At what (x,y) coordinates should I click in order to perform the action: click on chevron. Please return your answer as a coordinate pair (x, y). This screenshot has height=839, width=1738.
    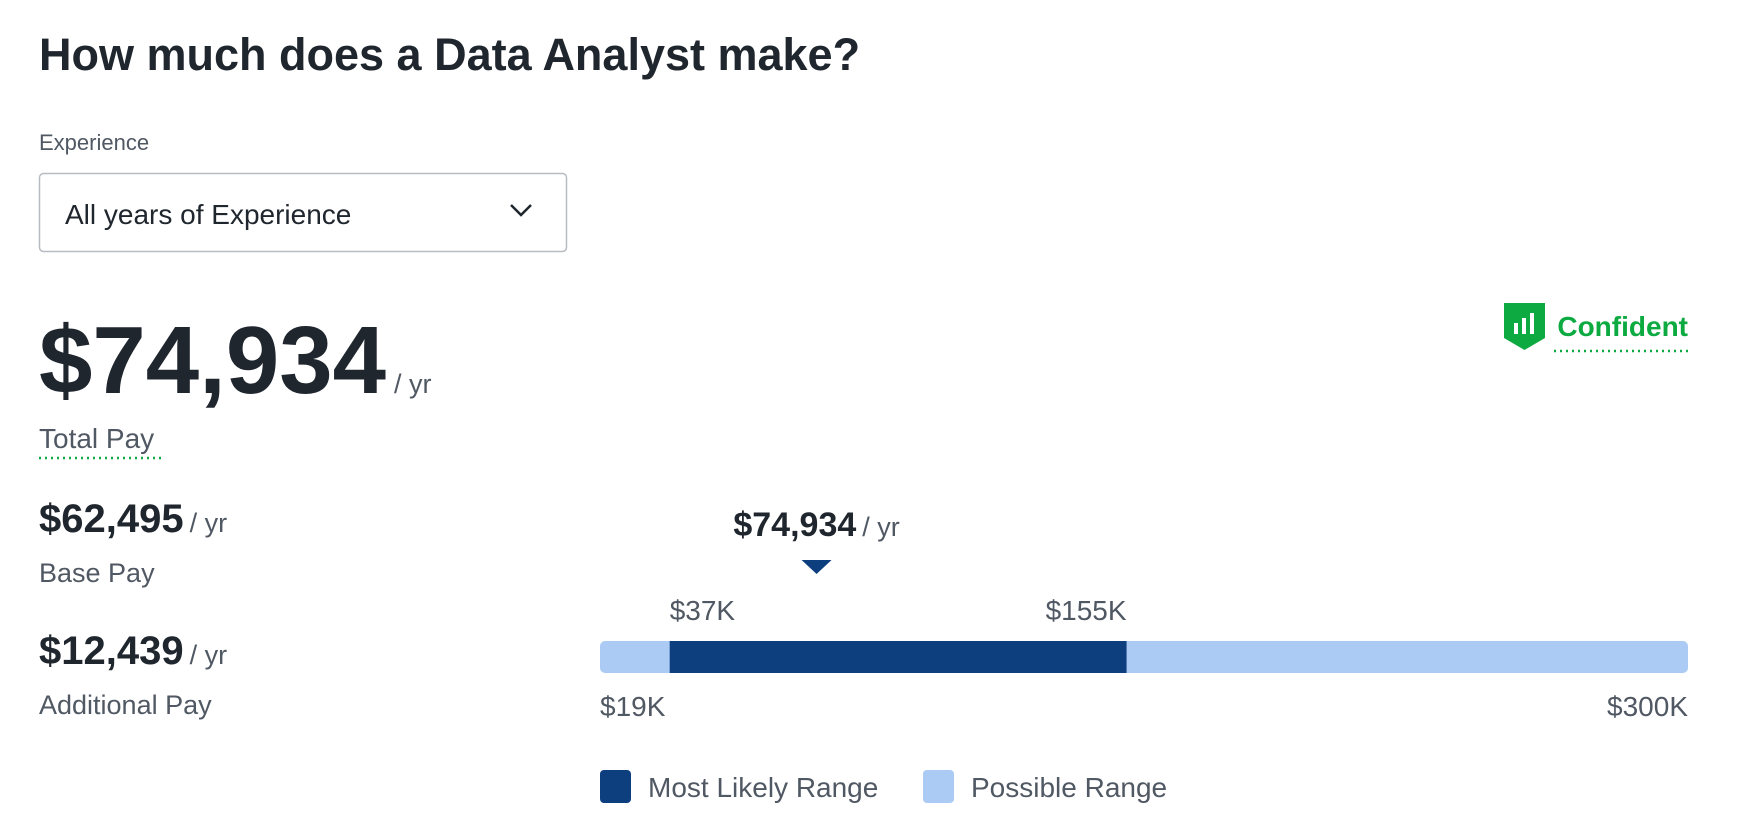
    Looking at the image, I should click on (521, 210).